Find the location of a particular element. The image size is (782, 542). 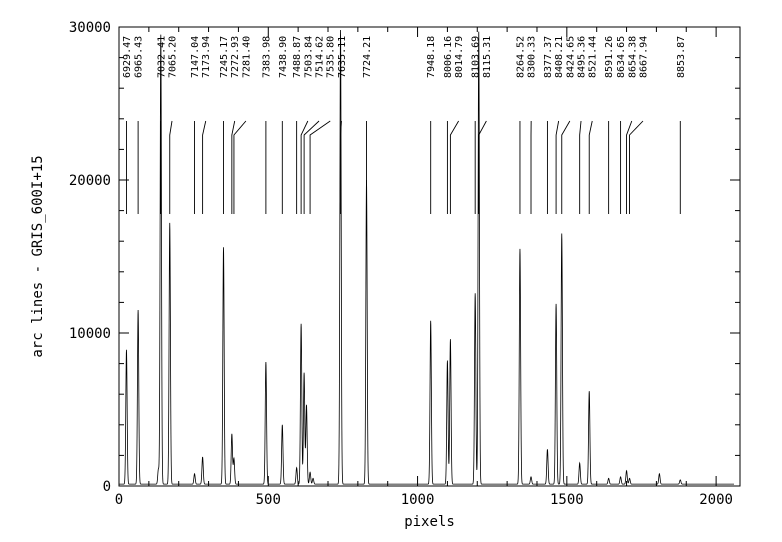

y-tick-label: 10000 is located at coordinates (90, 334).